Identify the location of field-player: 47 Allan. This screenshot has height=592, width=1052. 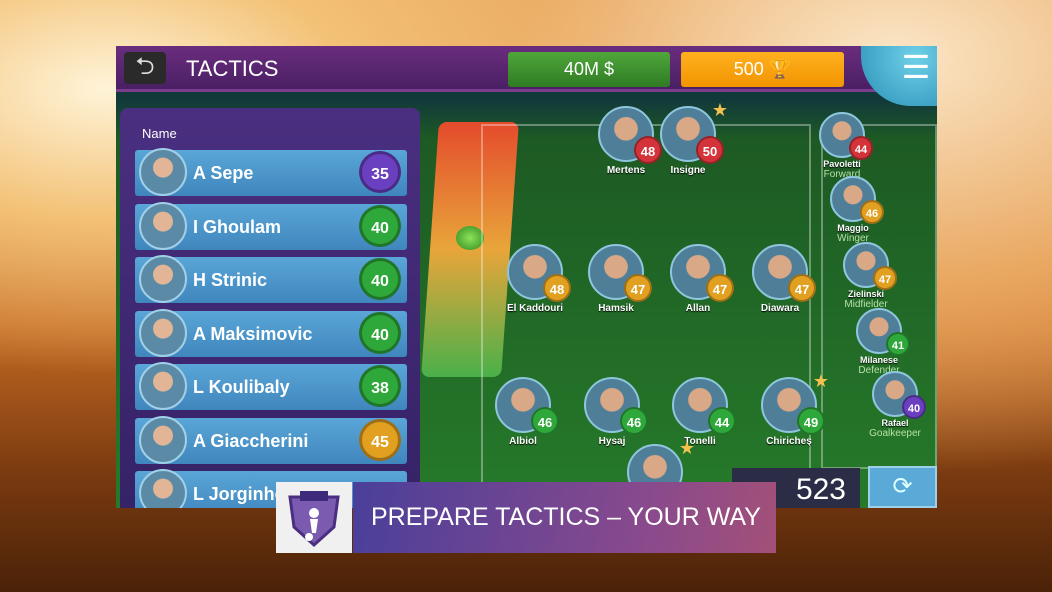
(698, 279).